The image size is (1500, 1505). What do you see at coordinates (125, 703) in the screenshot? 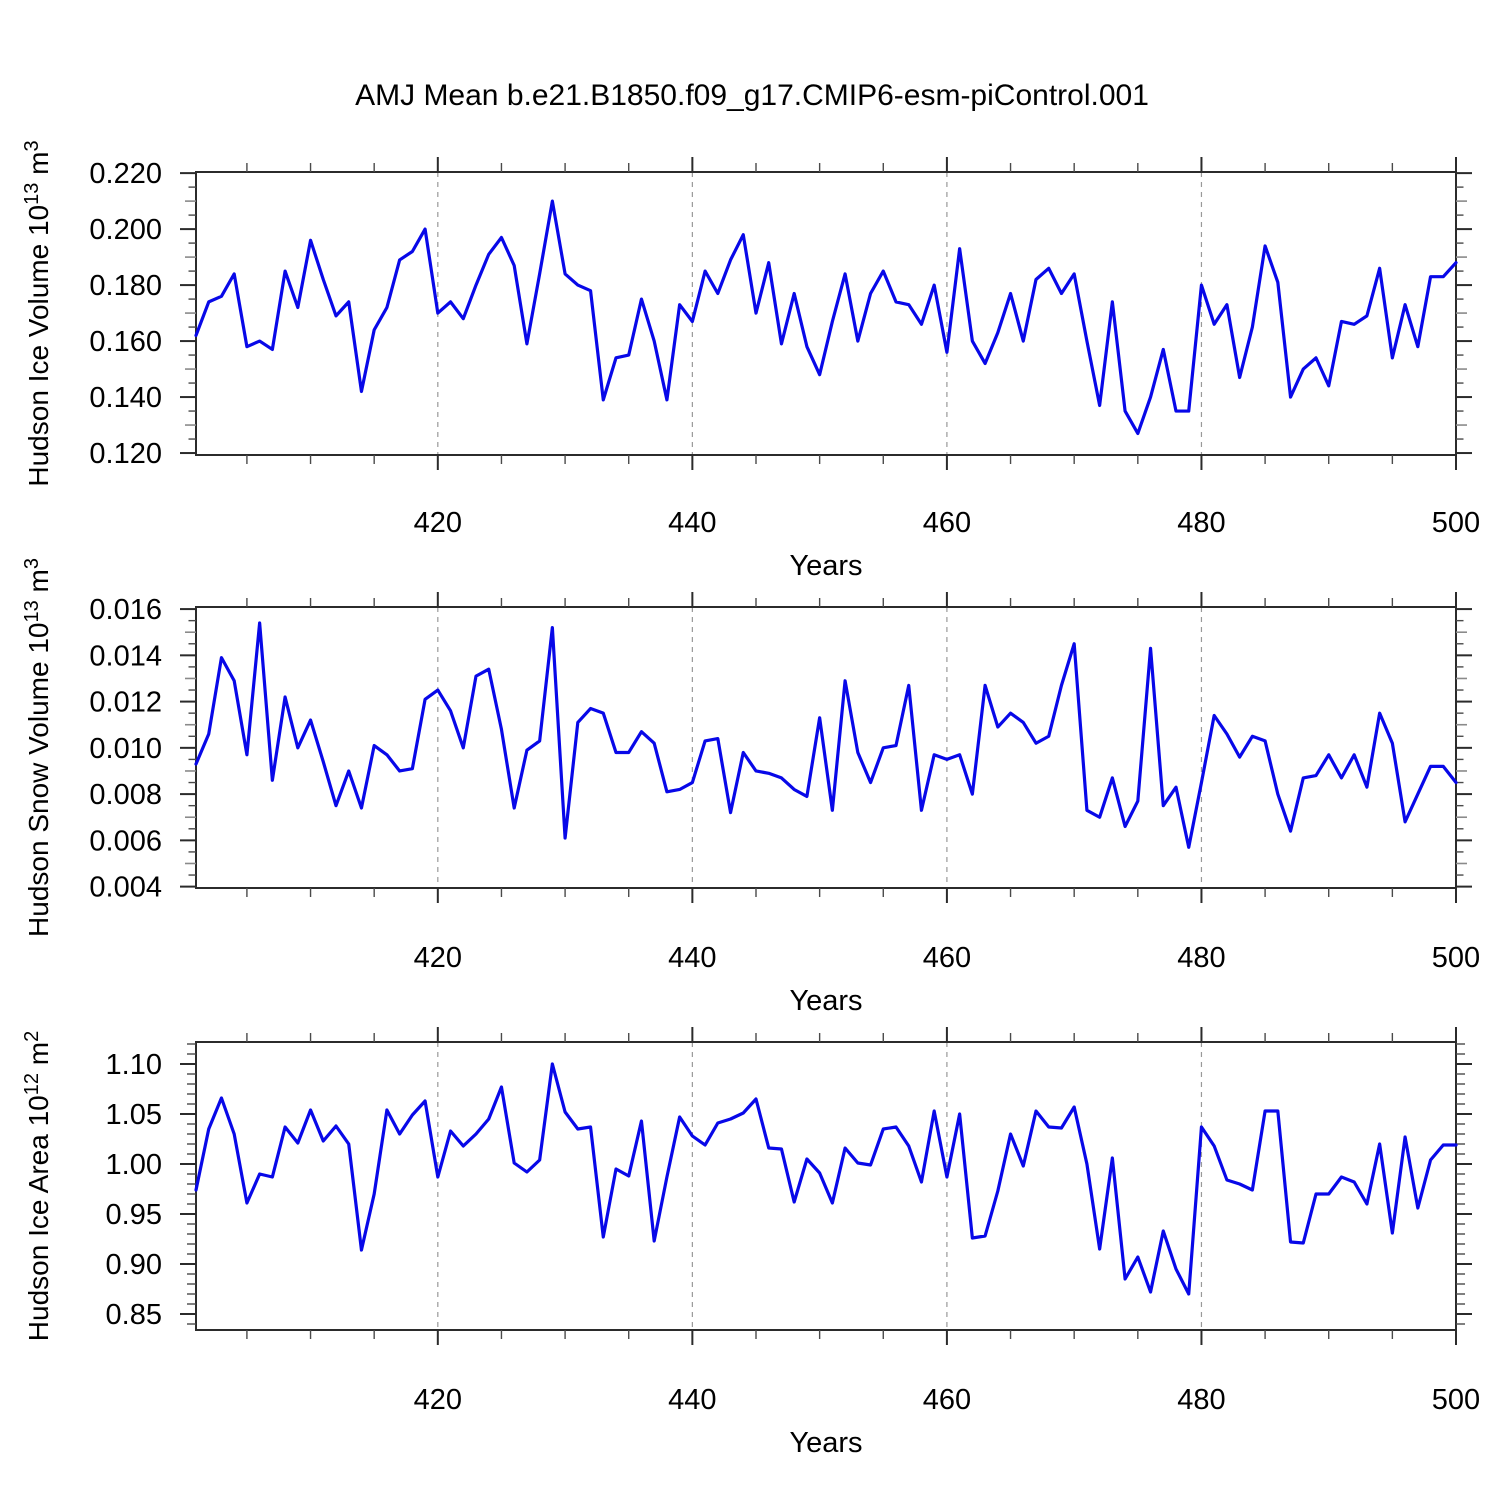
I see `y-tick-label: 0.012` at bounding box center [125, 703].